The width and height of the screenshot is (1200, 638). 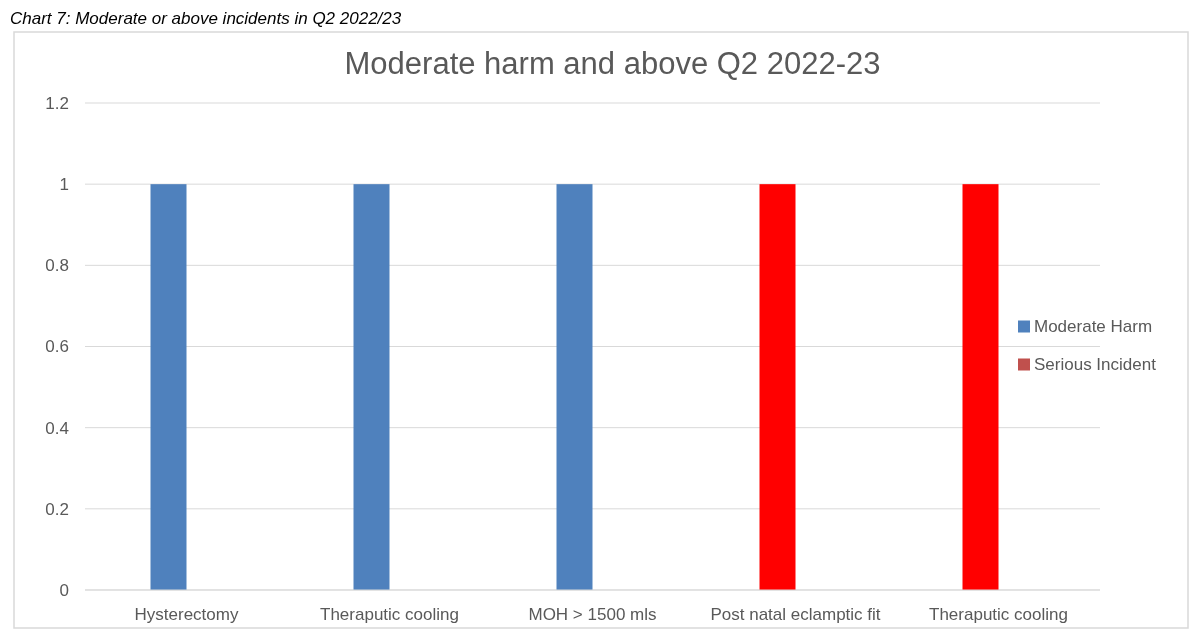 What do you see at coordinates (795, 614) in the screenshot?
I see `x-tick-label: Post natal eclamptic fit` at bounding box center [795, 614].